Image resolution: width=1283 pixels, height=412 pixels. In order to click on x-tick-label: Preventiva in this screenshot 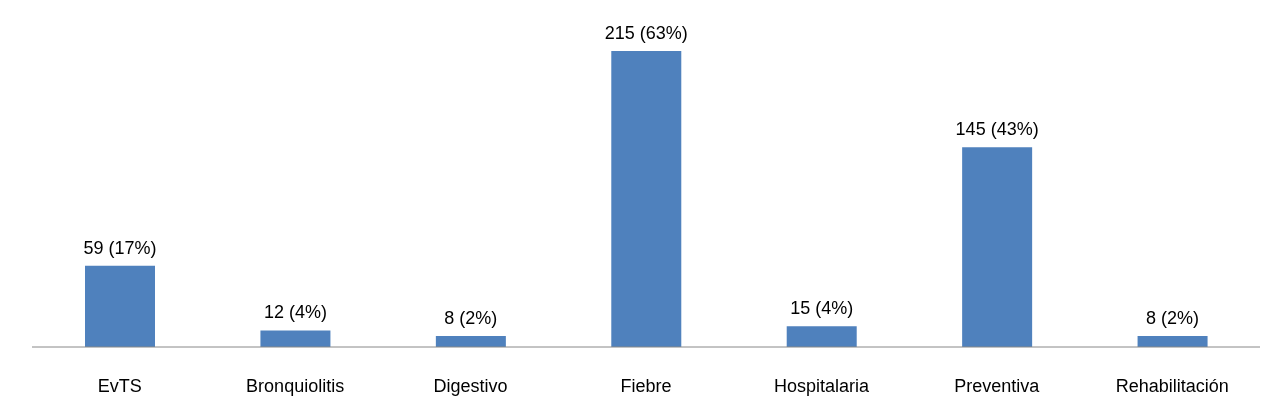, I will do `click(997, 385)`.